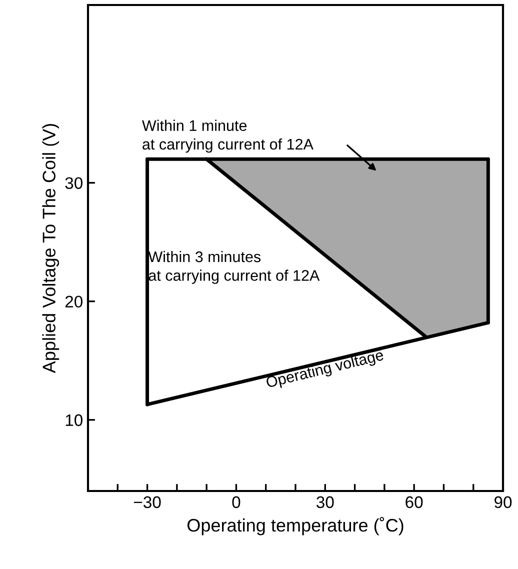  Describe the element at coordinates (236, 502) in the screenshot. I see `x-tick-label: 0` at that location.